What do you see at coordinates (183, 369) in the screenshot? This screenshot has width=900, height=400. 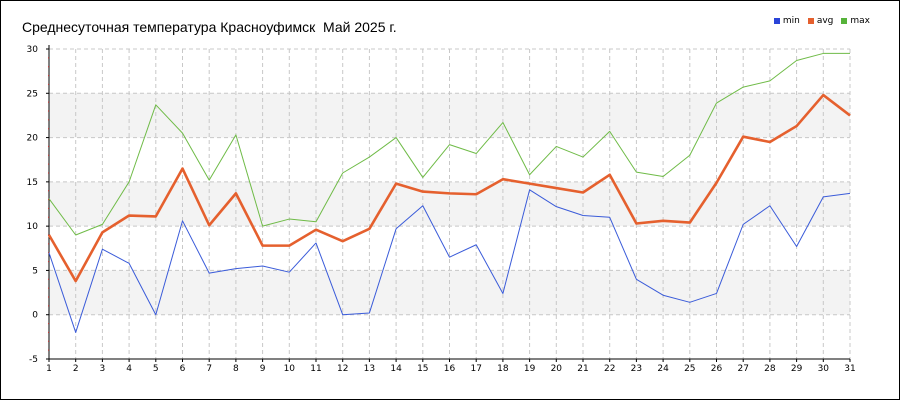 I see `x-tick-label: 6` at bounding box center [183, 369].